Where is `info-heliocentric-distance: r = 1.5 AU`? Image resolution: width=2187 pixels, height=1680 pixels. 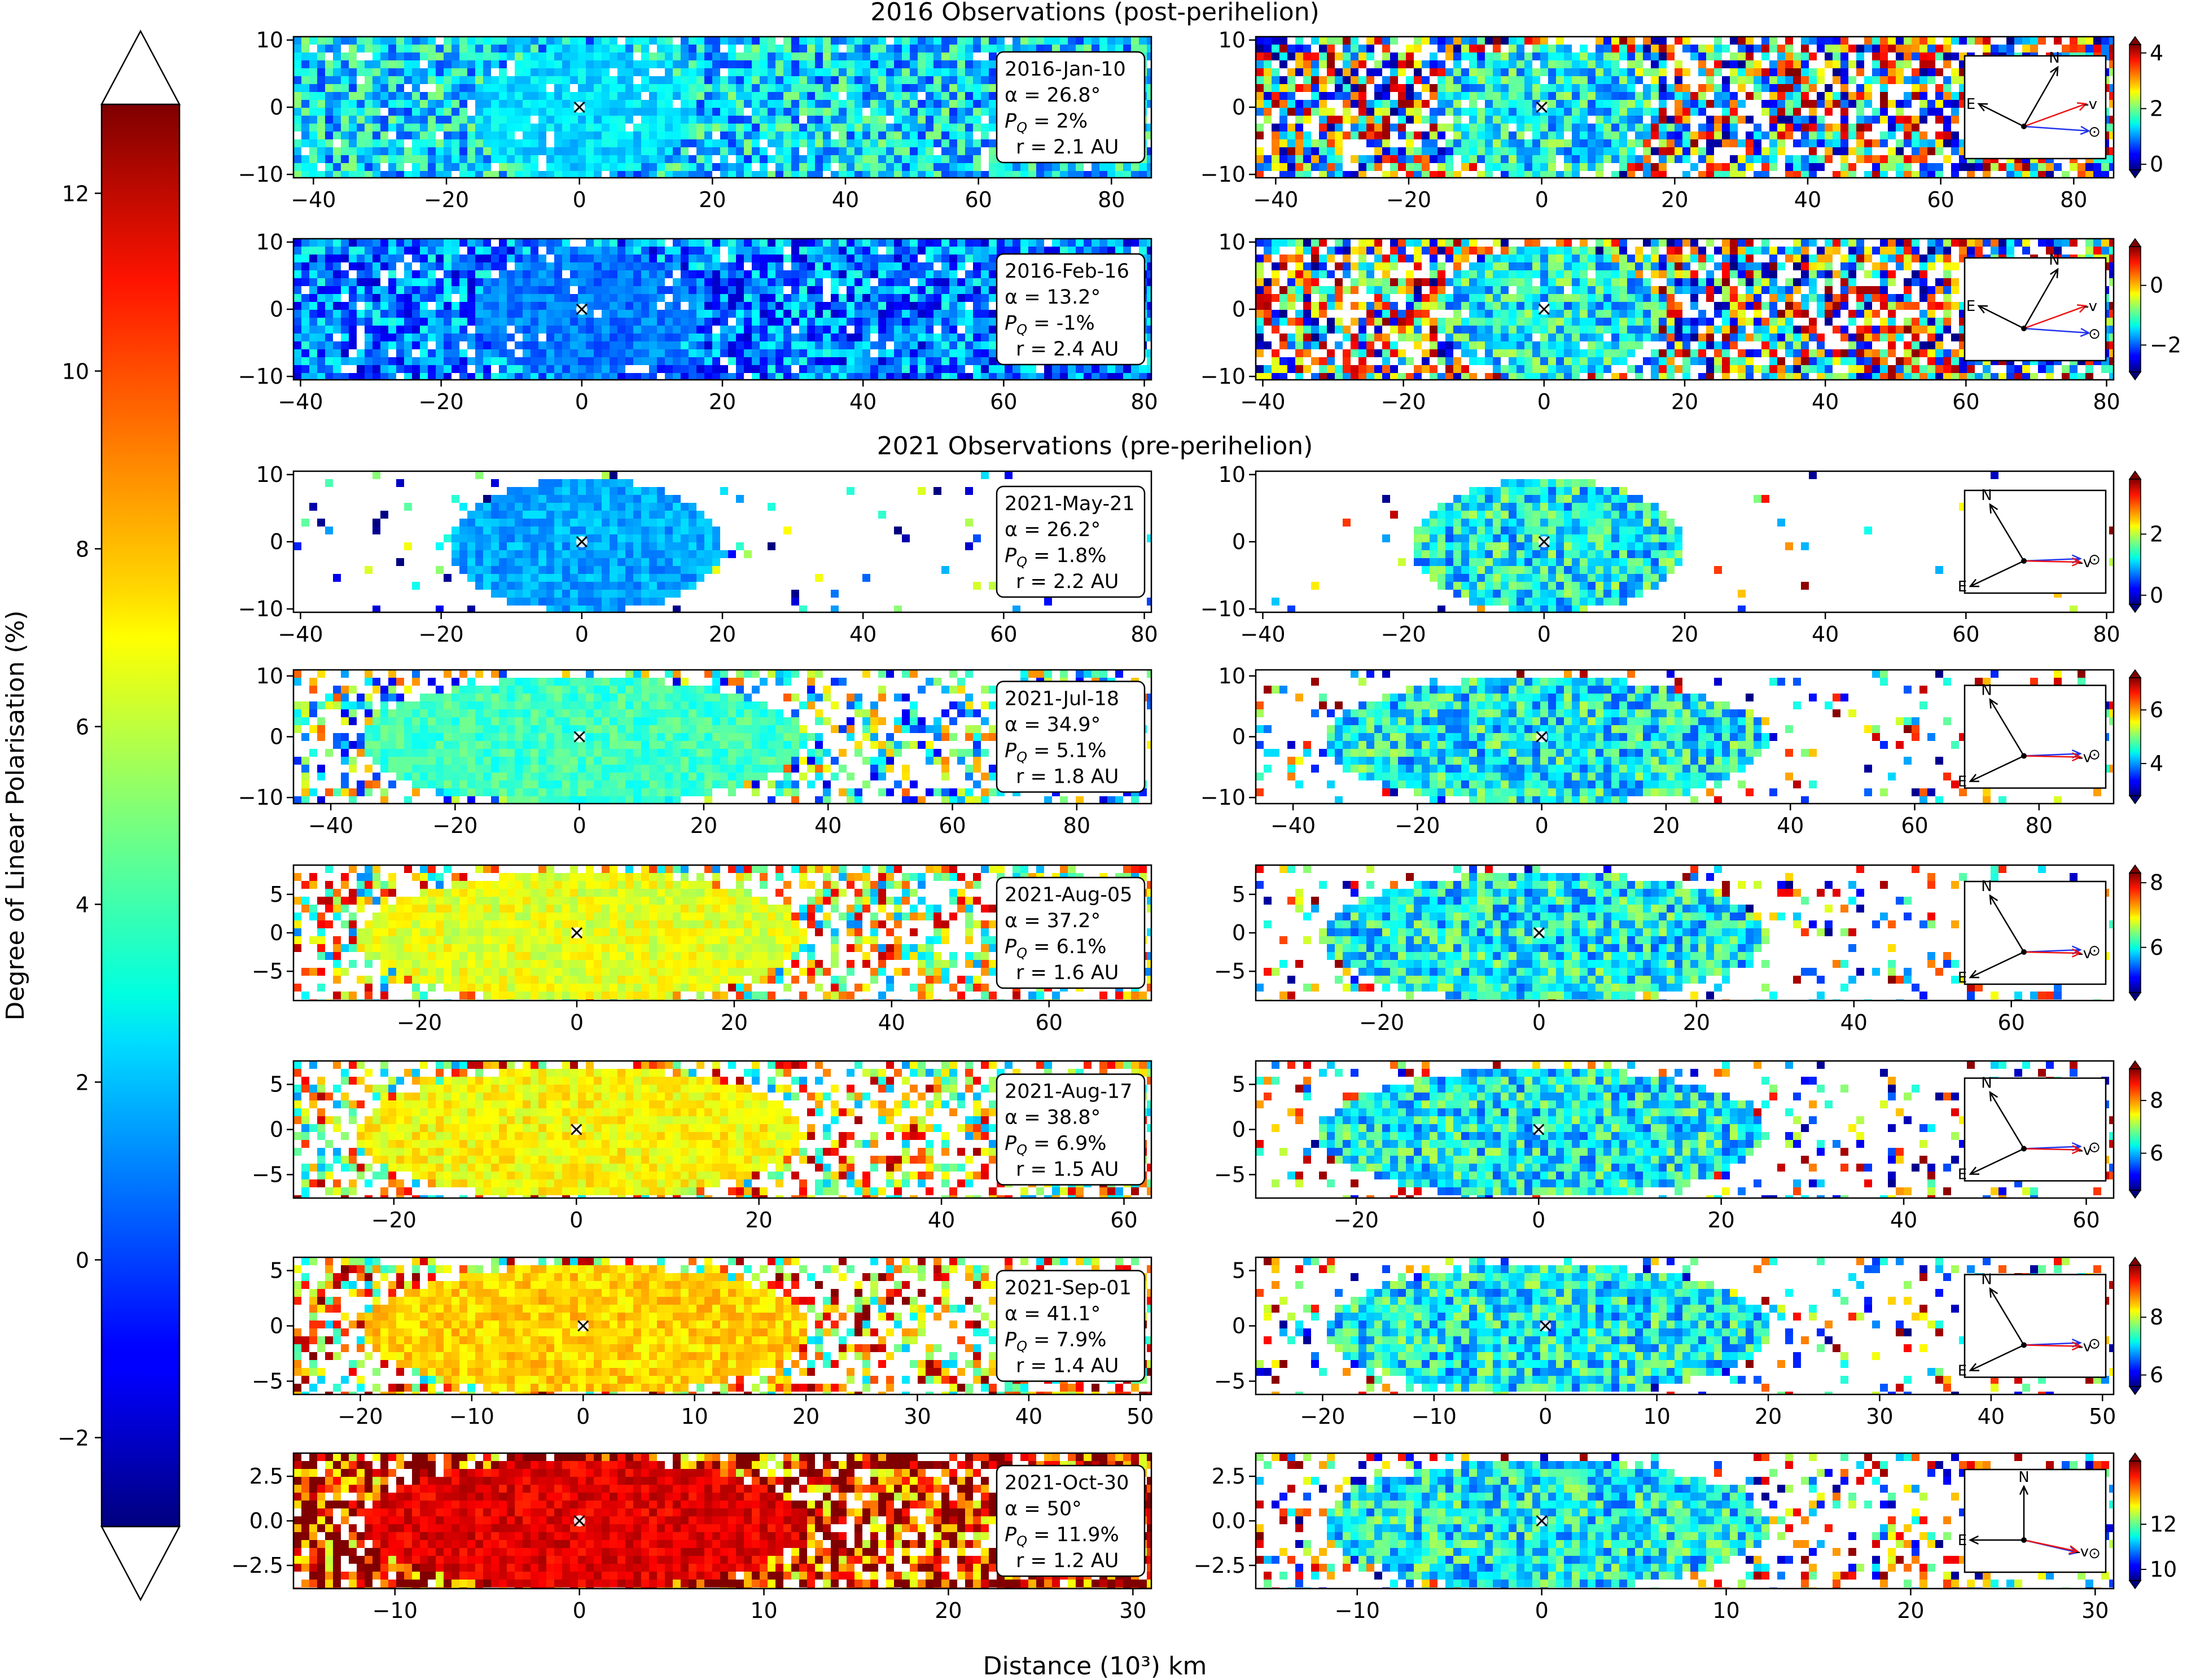 info-heliocentric-distance: r = 1.5 AU is located at coordinates (1067, 1170).